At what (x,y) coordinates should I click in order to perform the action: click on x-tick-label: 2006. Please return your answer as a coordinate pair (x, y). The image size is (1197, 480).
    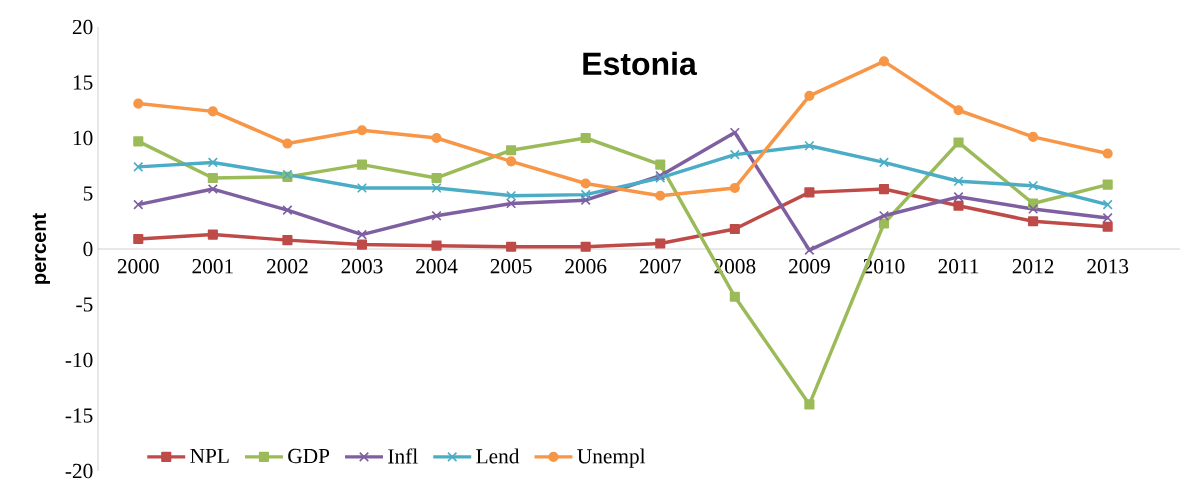
    Looking at the image, I should click on (586, 266).